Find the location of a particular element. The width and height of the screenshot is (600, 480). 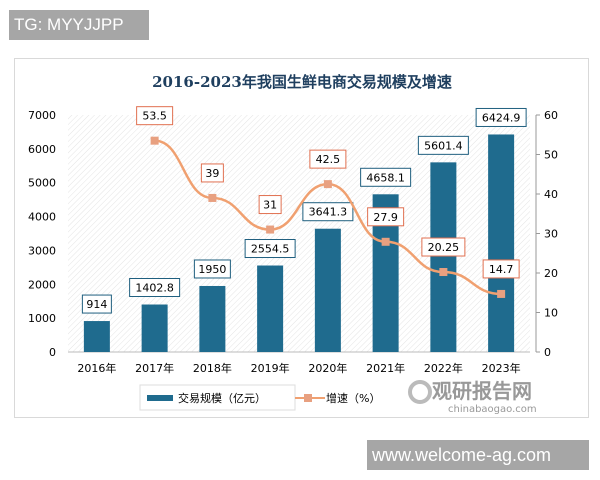

y-left-tick: 6000 is located at coordinates (42, 149).